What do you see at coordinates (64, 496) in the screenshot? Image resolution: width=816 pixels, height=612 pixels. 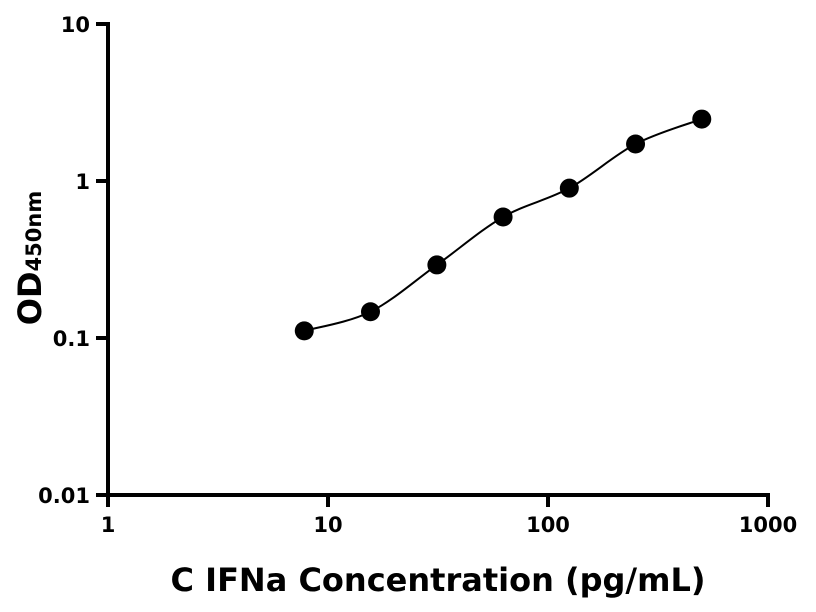 I see `y-tick-label: 0.01` at bounding box center [64, 496].